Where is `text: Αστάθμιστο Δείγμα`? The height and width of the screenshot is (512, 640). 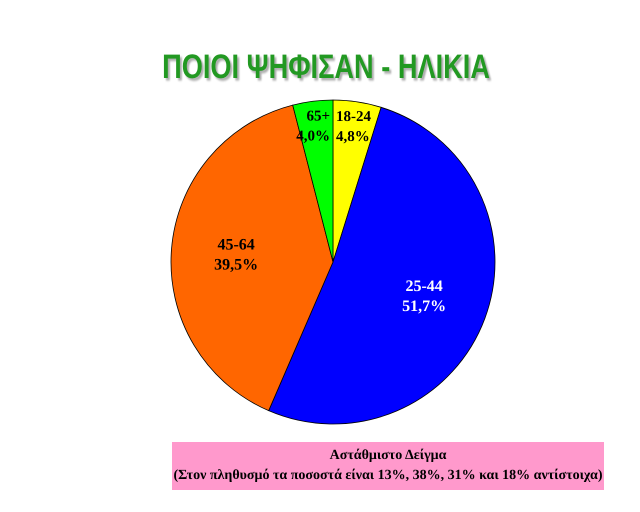 text: Αστάθμιστο Δείγμα is located at coordinates (388, 455).